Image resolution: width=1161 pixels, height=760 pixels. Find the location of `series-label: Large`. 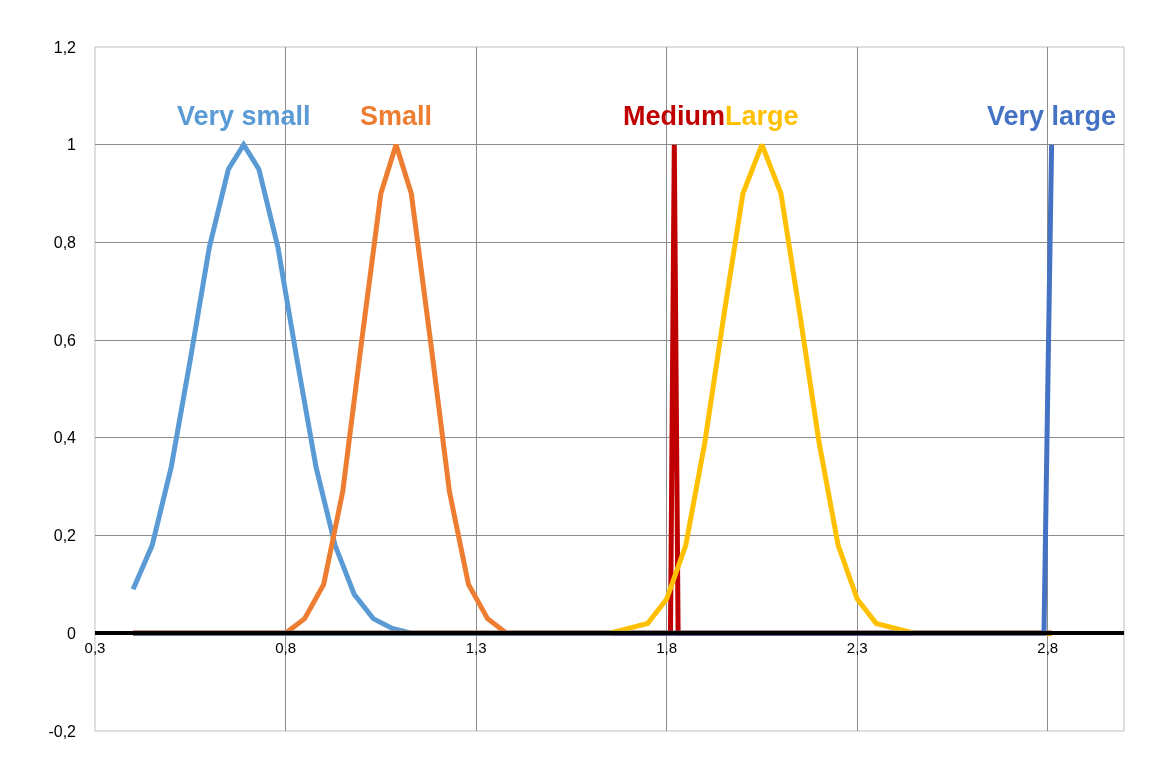

series-label: Large is located at coordinates (762, 116).